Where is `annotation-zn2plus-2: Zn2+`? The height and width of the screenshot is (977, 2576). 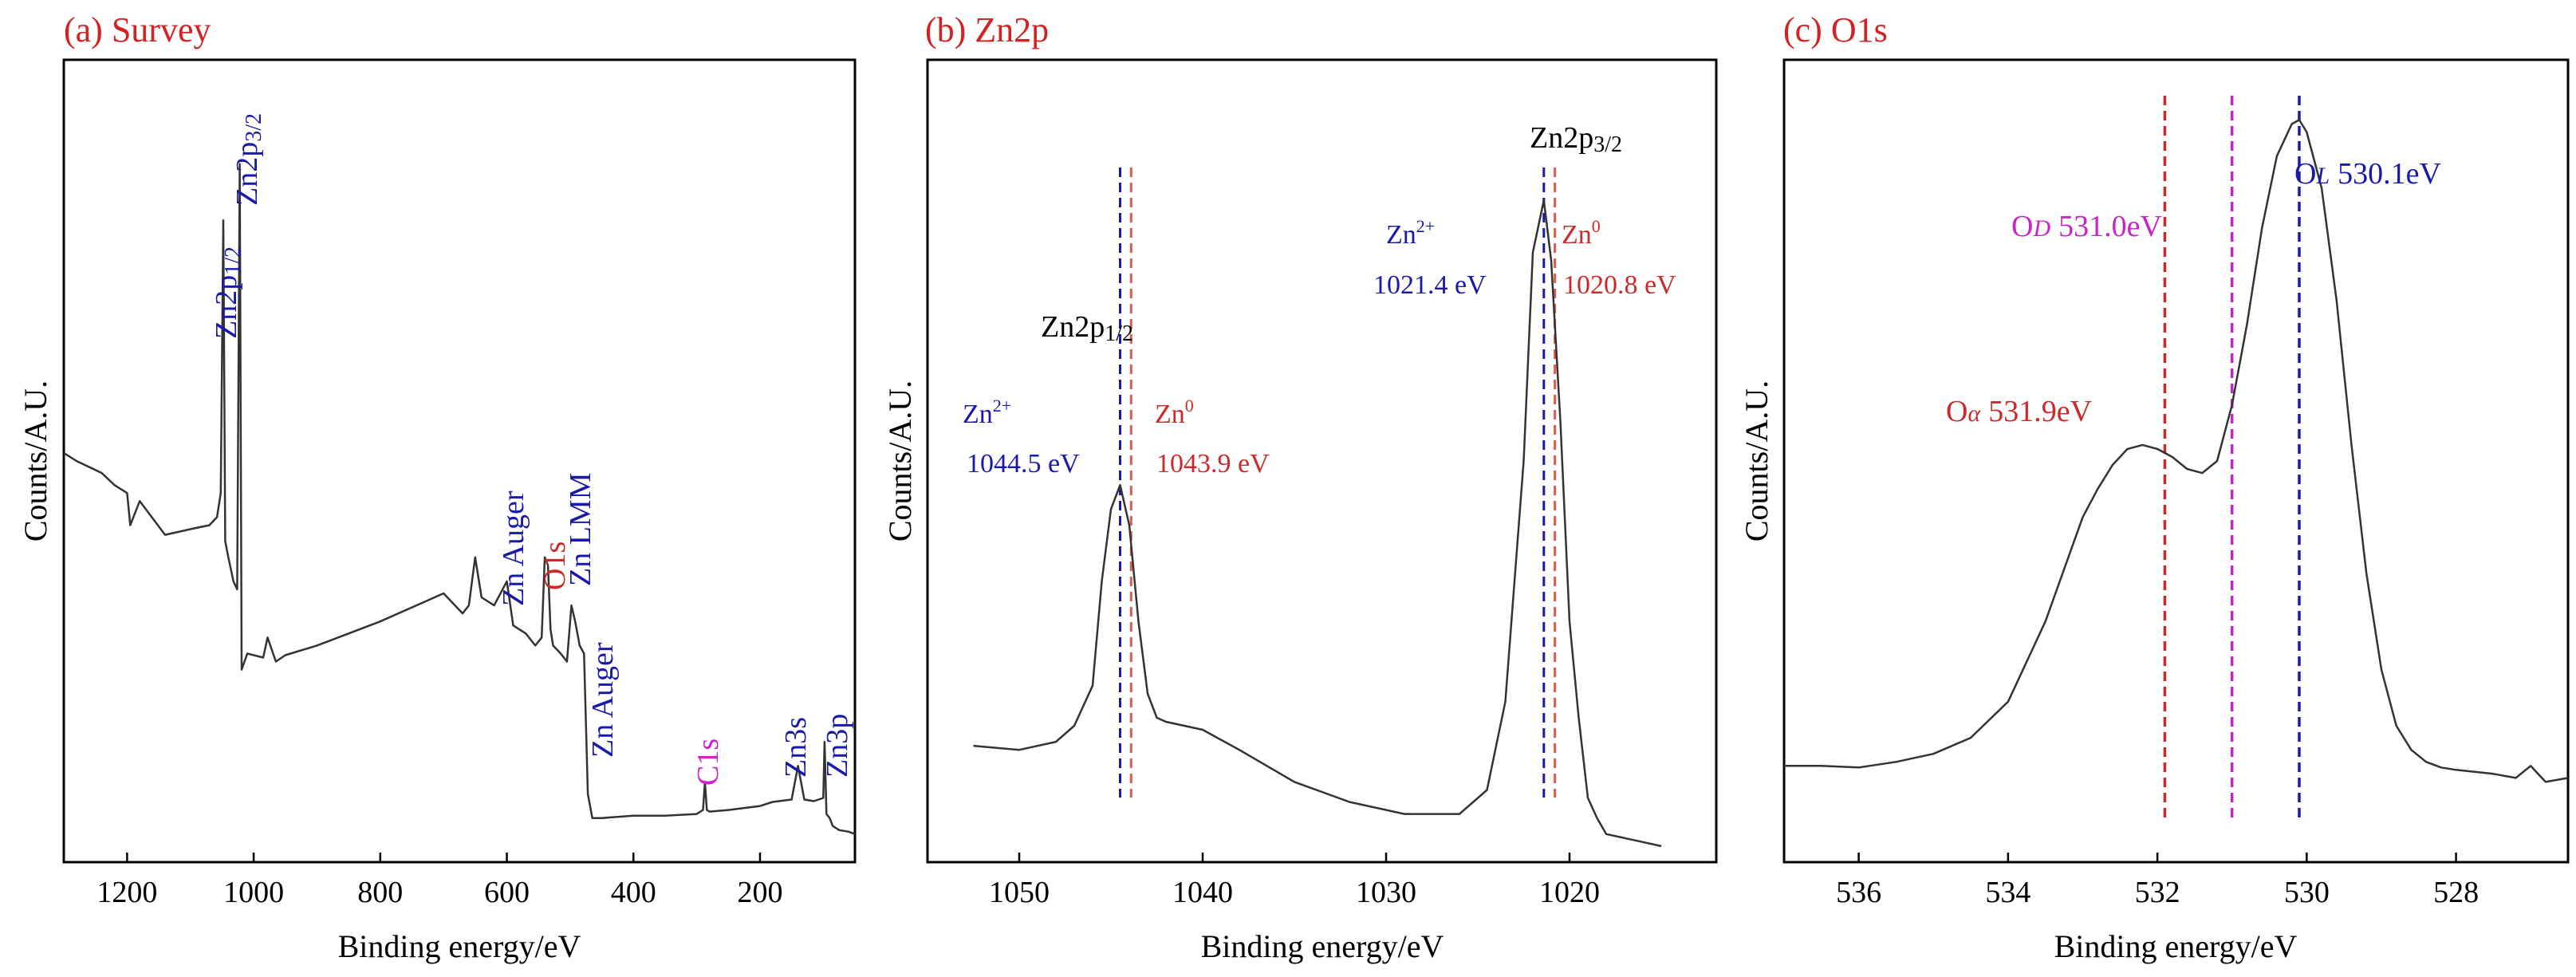
annotation-zn2plus-2: Zn2+ is located at coordinates (1410, 233).